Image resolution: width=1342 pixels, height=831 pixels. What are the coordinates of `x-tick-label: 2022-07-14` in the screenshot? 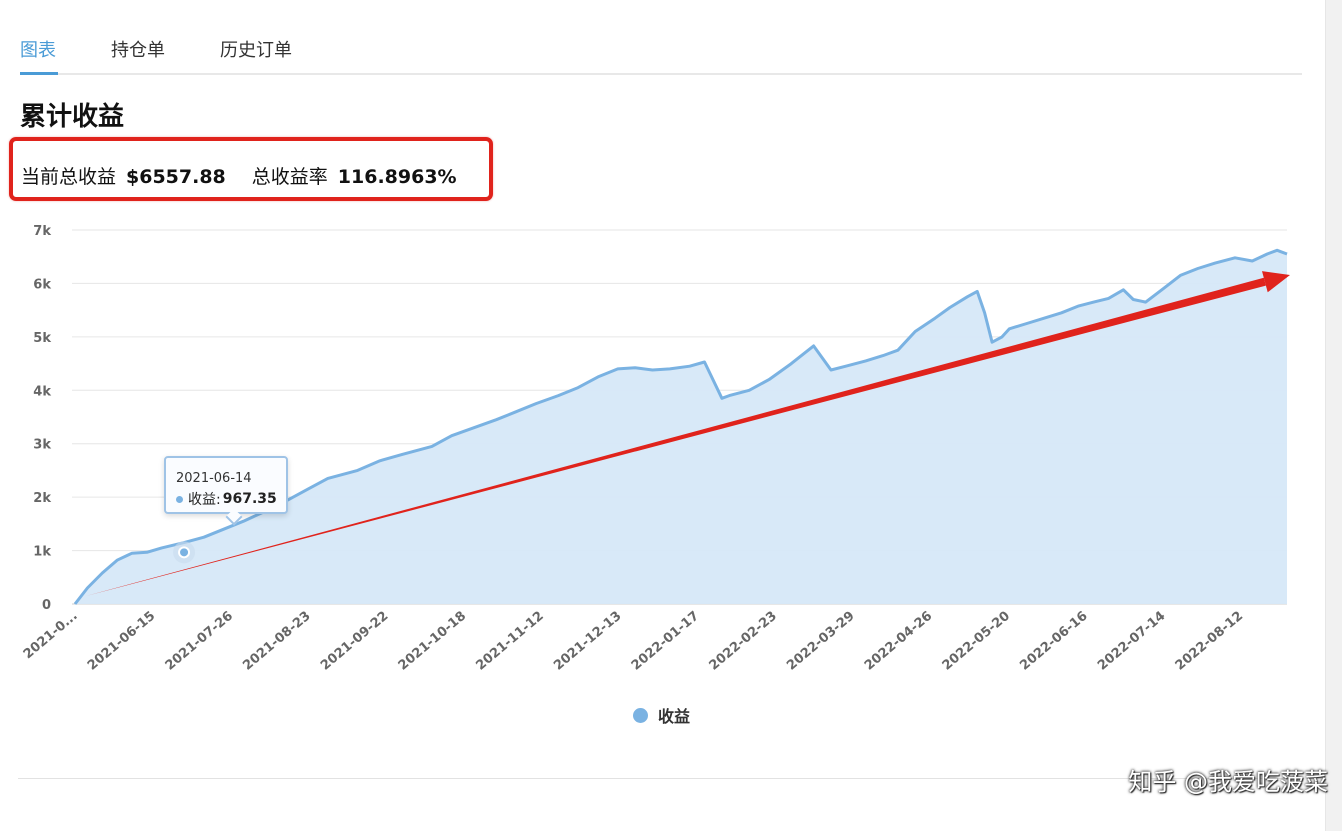 It's located at (1131, 641).